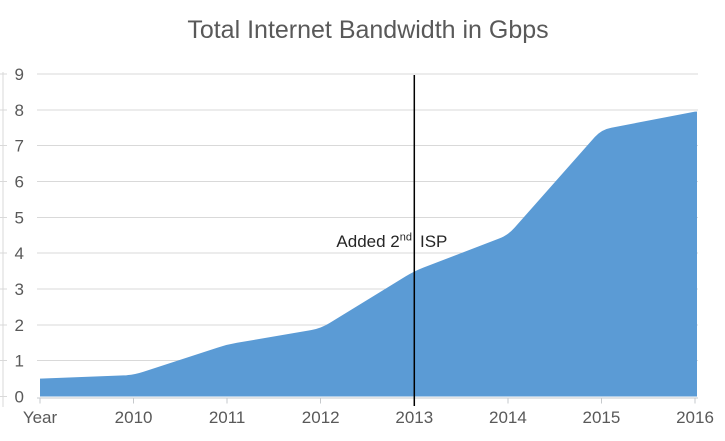 The height and width of the screenshot is (441, 725). I want to click on x-axis-label: 2012, so click(321, 417).